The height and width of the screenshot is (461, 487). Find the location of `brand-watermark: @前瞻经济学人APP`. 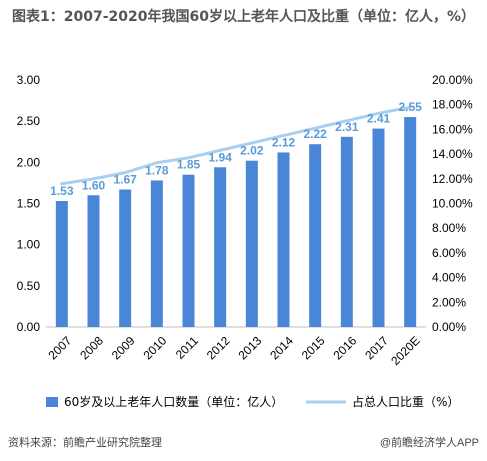

brand-watermark: @前瞻经济学人APP is located at coordinates (429, 443).